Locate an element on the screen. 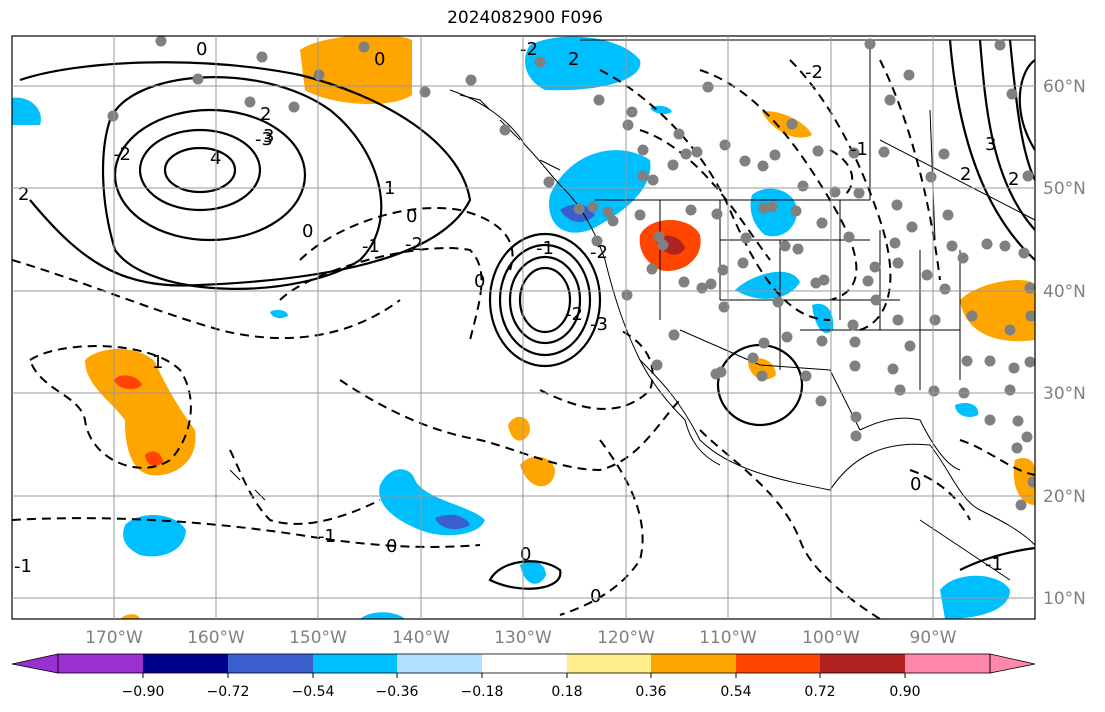 The width and height of the screenshot is (1105, 712). colorbar-label: −0.18 is located at coordinates (482, 692).